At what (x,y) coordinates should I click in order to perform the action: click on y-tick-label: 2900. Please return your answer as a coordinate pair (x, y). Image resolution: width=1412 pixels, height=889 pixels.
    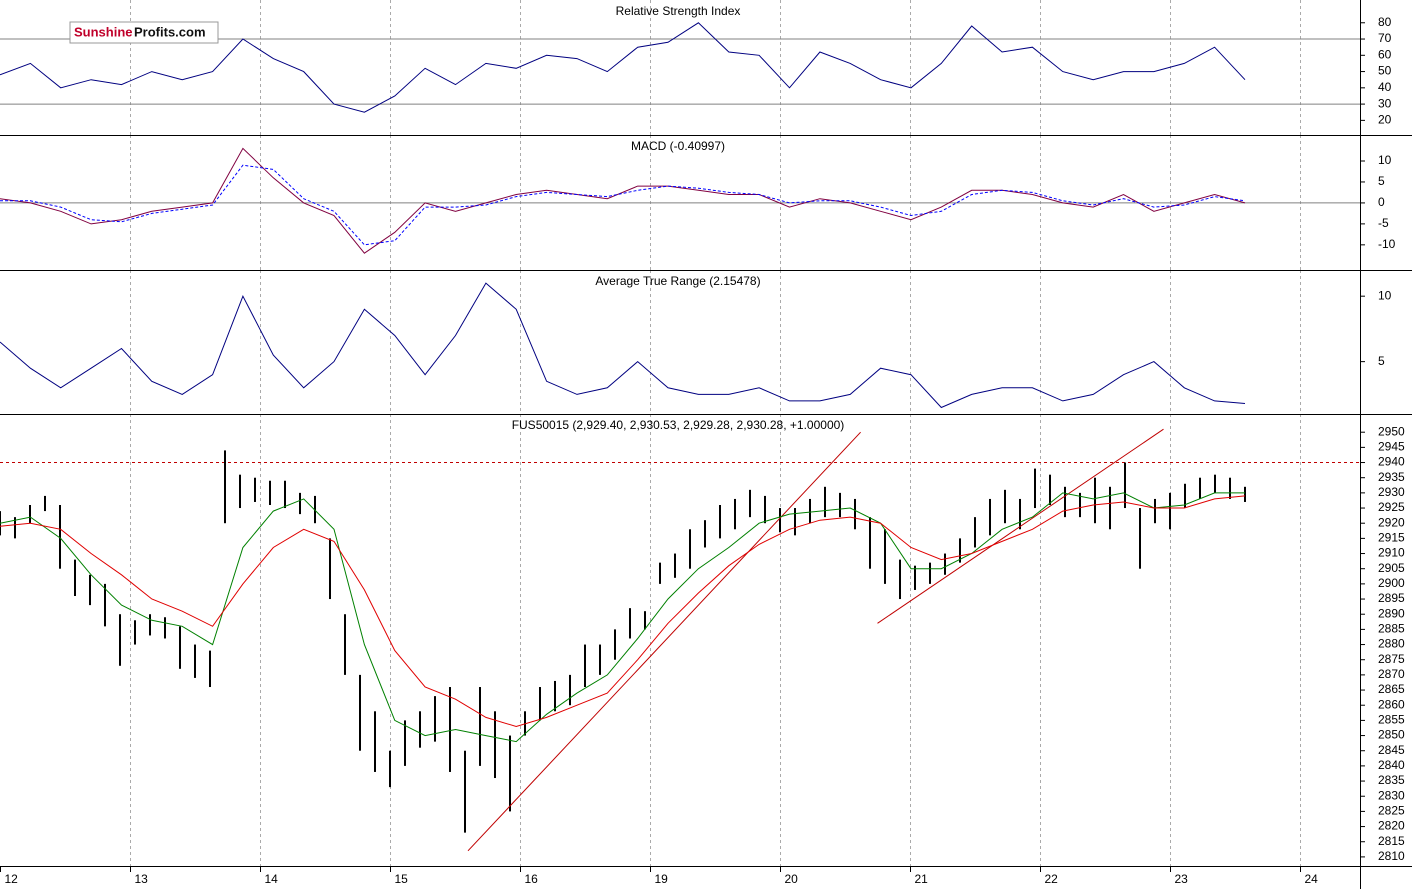
    Looking at the image, I should click on (1391, 583).